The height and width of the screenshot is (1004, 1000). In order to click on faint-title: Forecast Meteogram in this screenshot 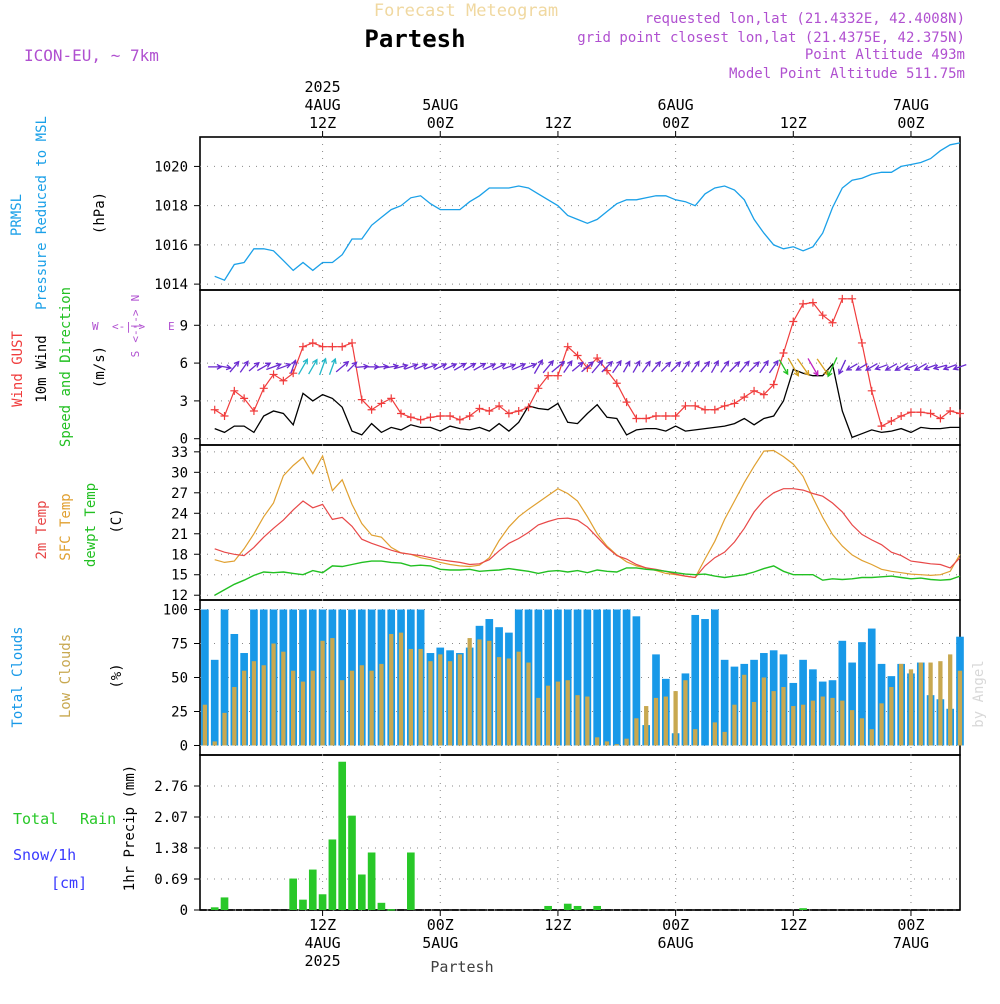, I will do `click(466, 11)`.